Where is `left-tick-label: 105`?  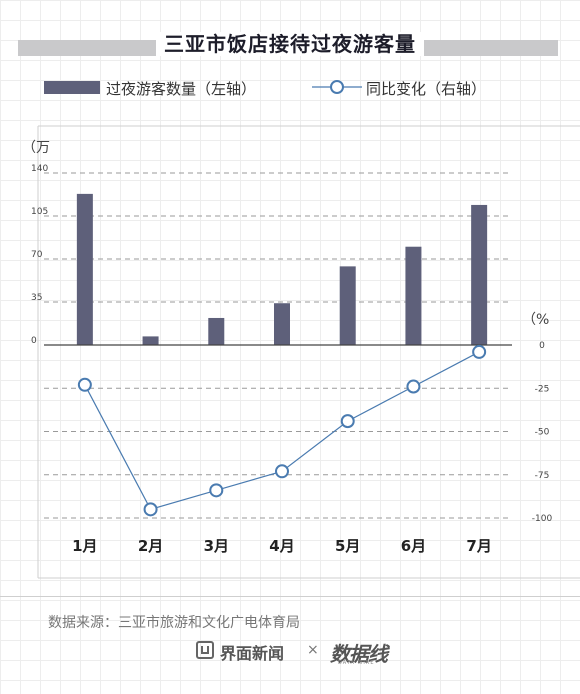
left-tick-label: 105 is located at coordinates (39, 212).